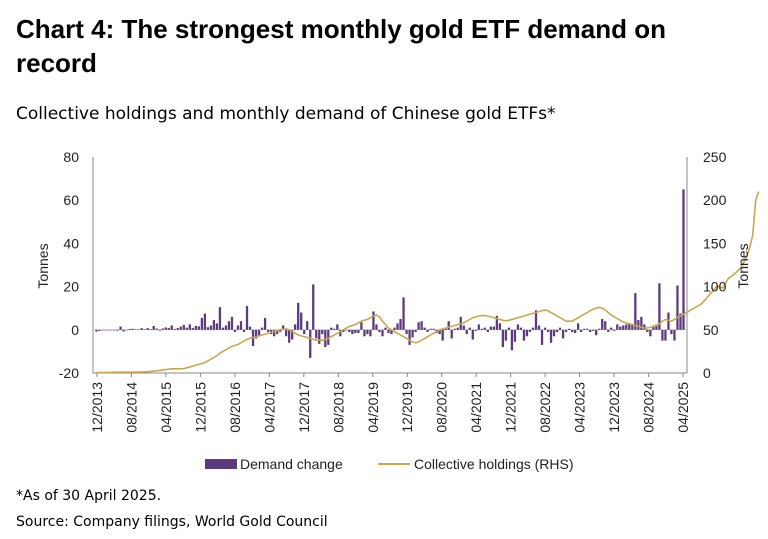 The image size is (768, 539). Describe the element at coordinates (715, 287) in the screenshot. I see `y-right-tick-label: 100` at that location.